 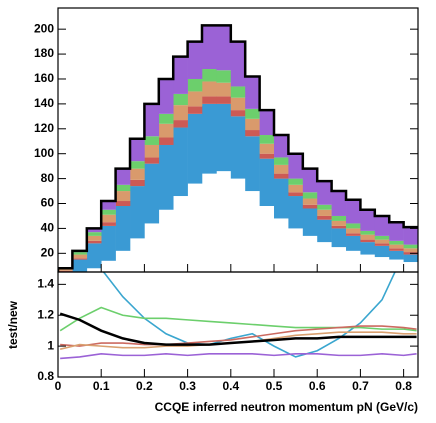 I want to click on y-tick-label: 1.2, so click(x=45, y=314).